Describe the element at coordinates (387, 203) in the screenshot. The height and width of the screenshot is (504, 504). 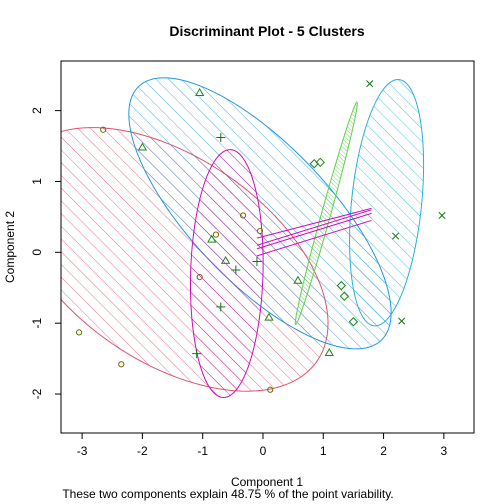
I see `cluster-3-ellipse` at that location.